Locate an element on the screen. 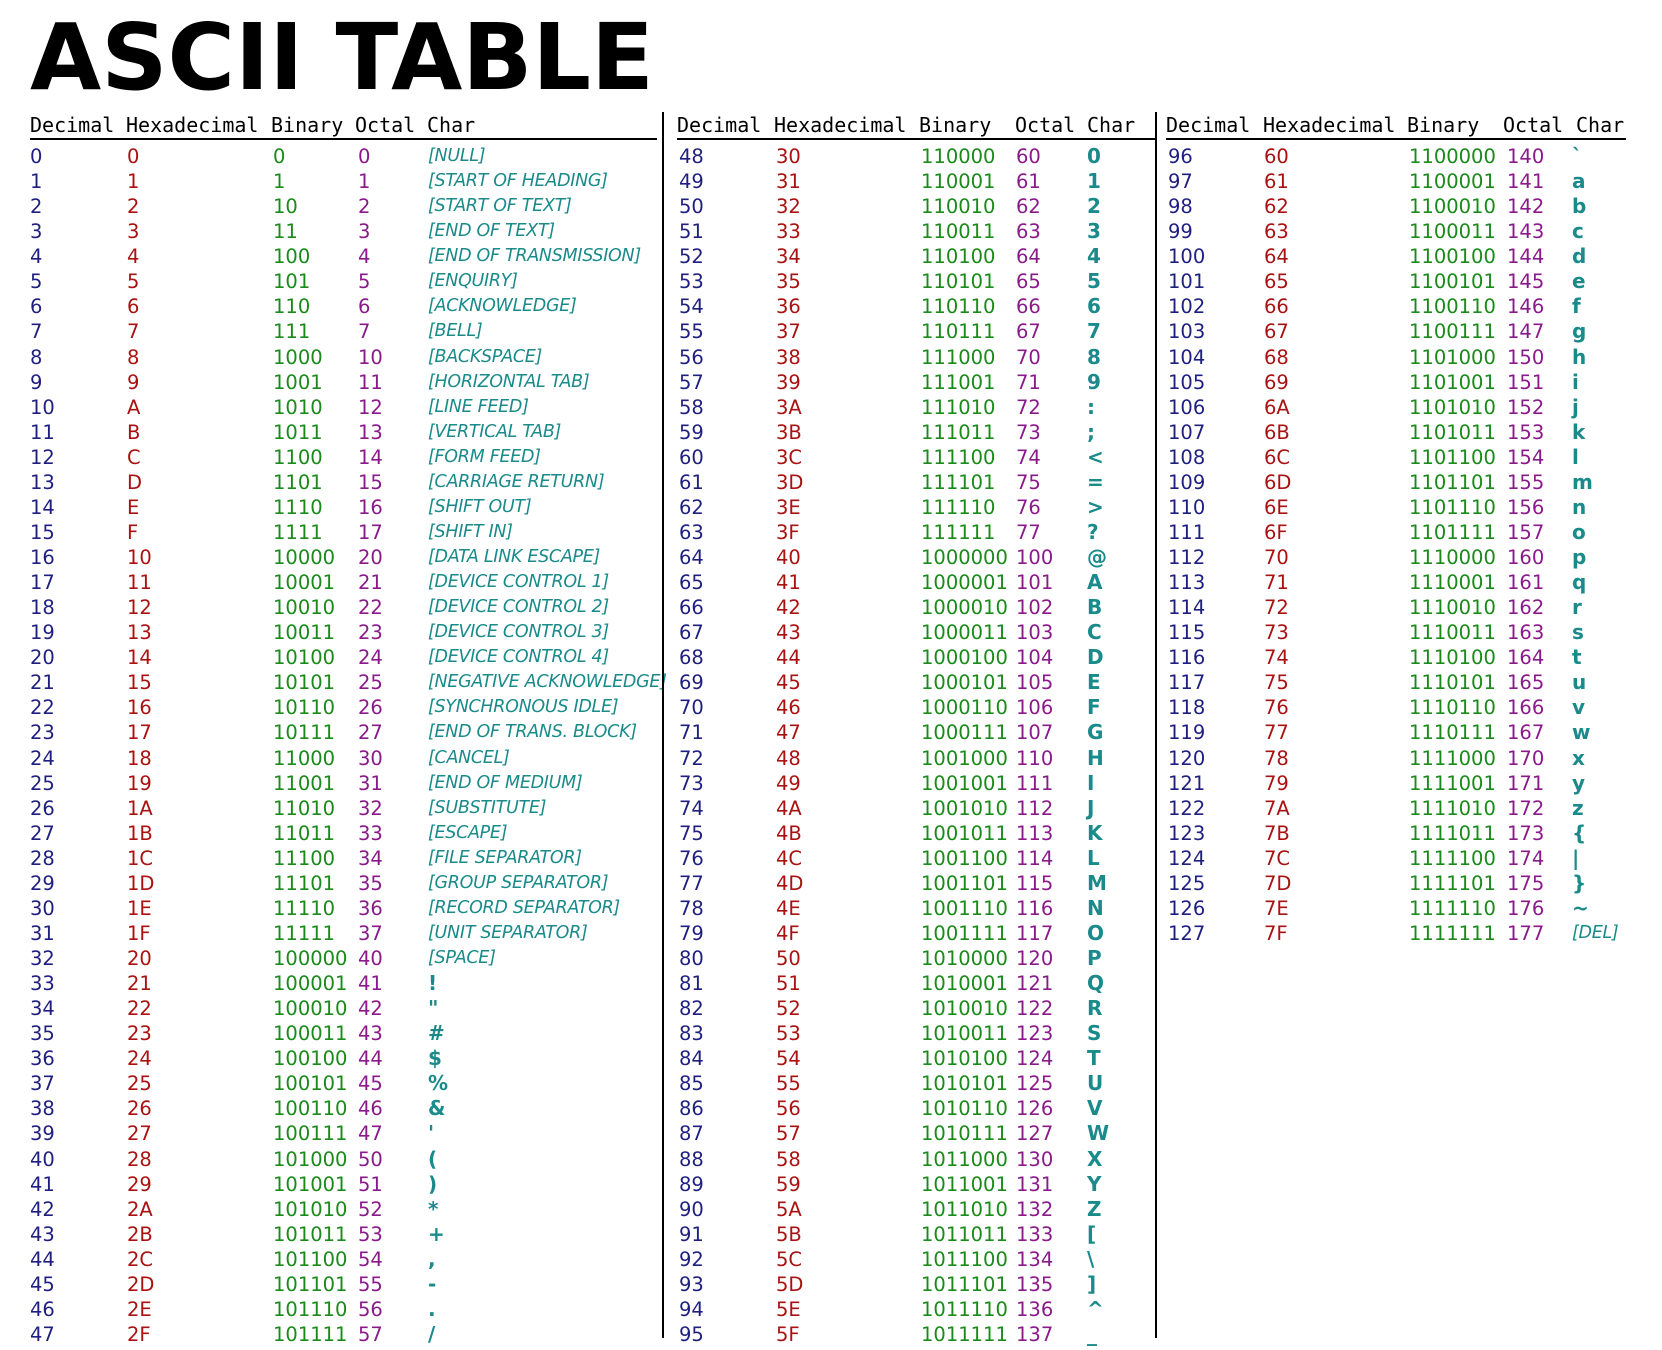 Image resolution: width=1662 pixels, height=1350 pixels. decimal-cell: 73 is located at coordinates (691, 783).